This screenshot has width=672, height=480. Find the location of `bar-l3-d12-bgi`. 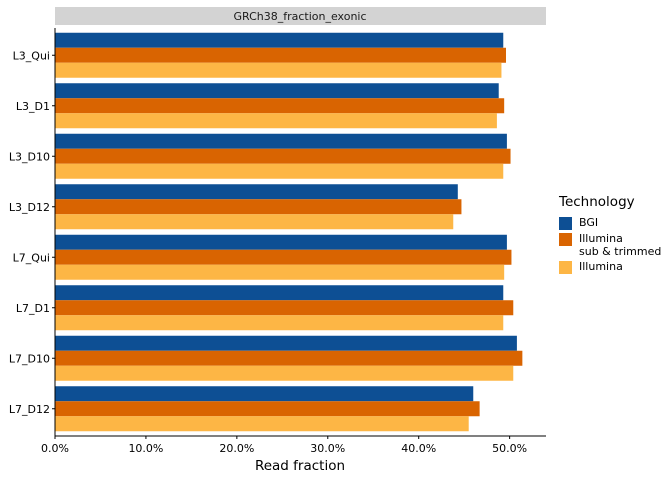

bar-l3-d12-bgi is located at coordinates (256, 192).